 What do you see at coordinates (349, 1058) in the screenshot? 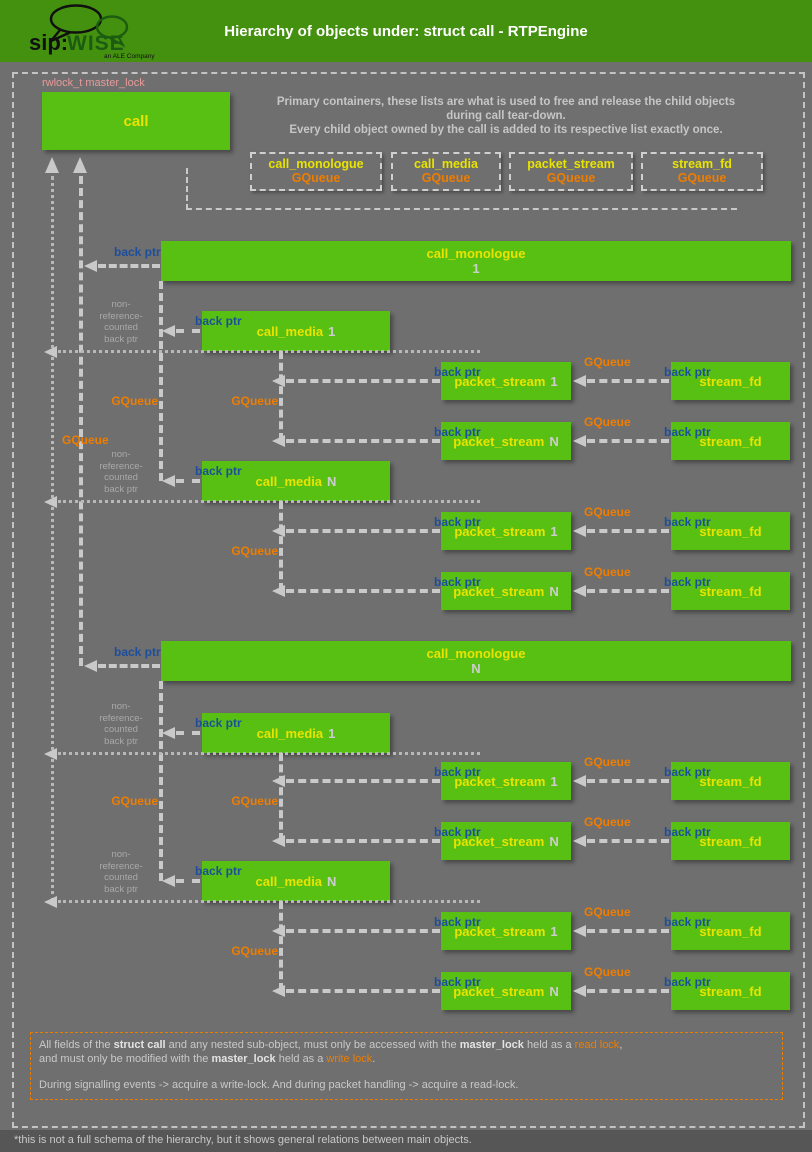
I see `write-lock-text: write lock` at bounding box center [349, 1058].